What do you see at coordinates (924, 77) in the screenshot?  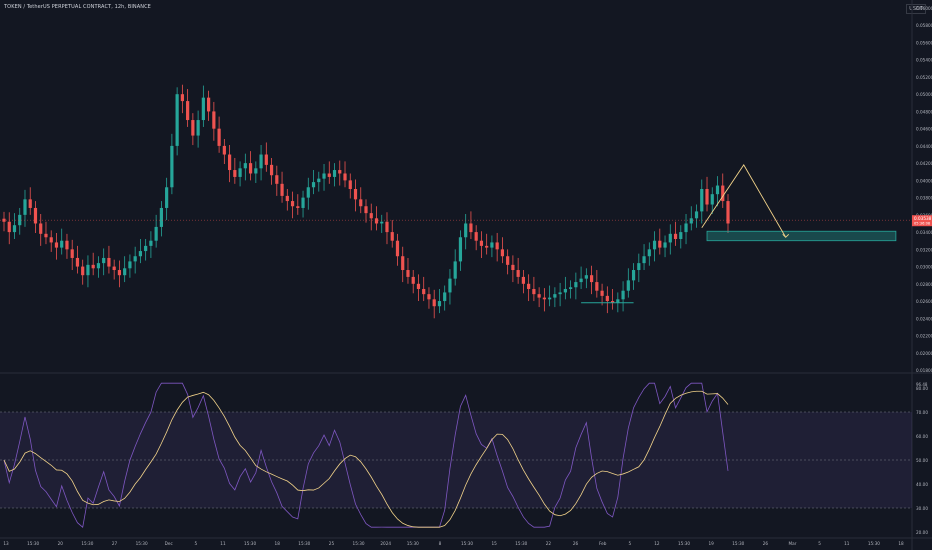 I see `price-tick-label: 0.05200` at bounding box center [924, 77].